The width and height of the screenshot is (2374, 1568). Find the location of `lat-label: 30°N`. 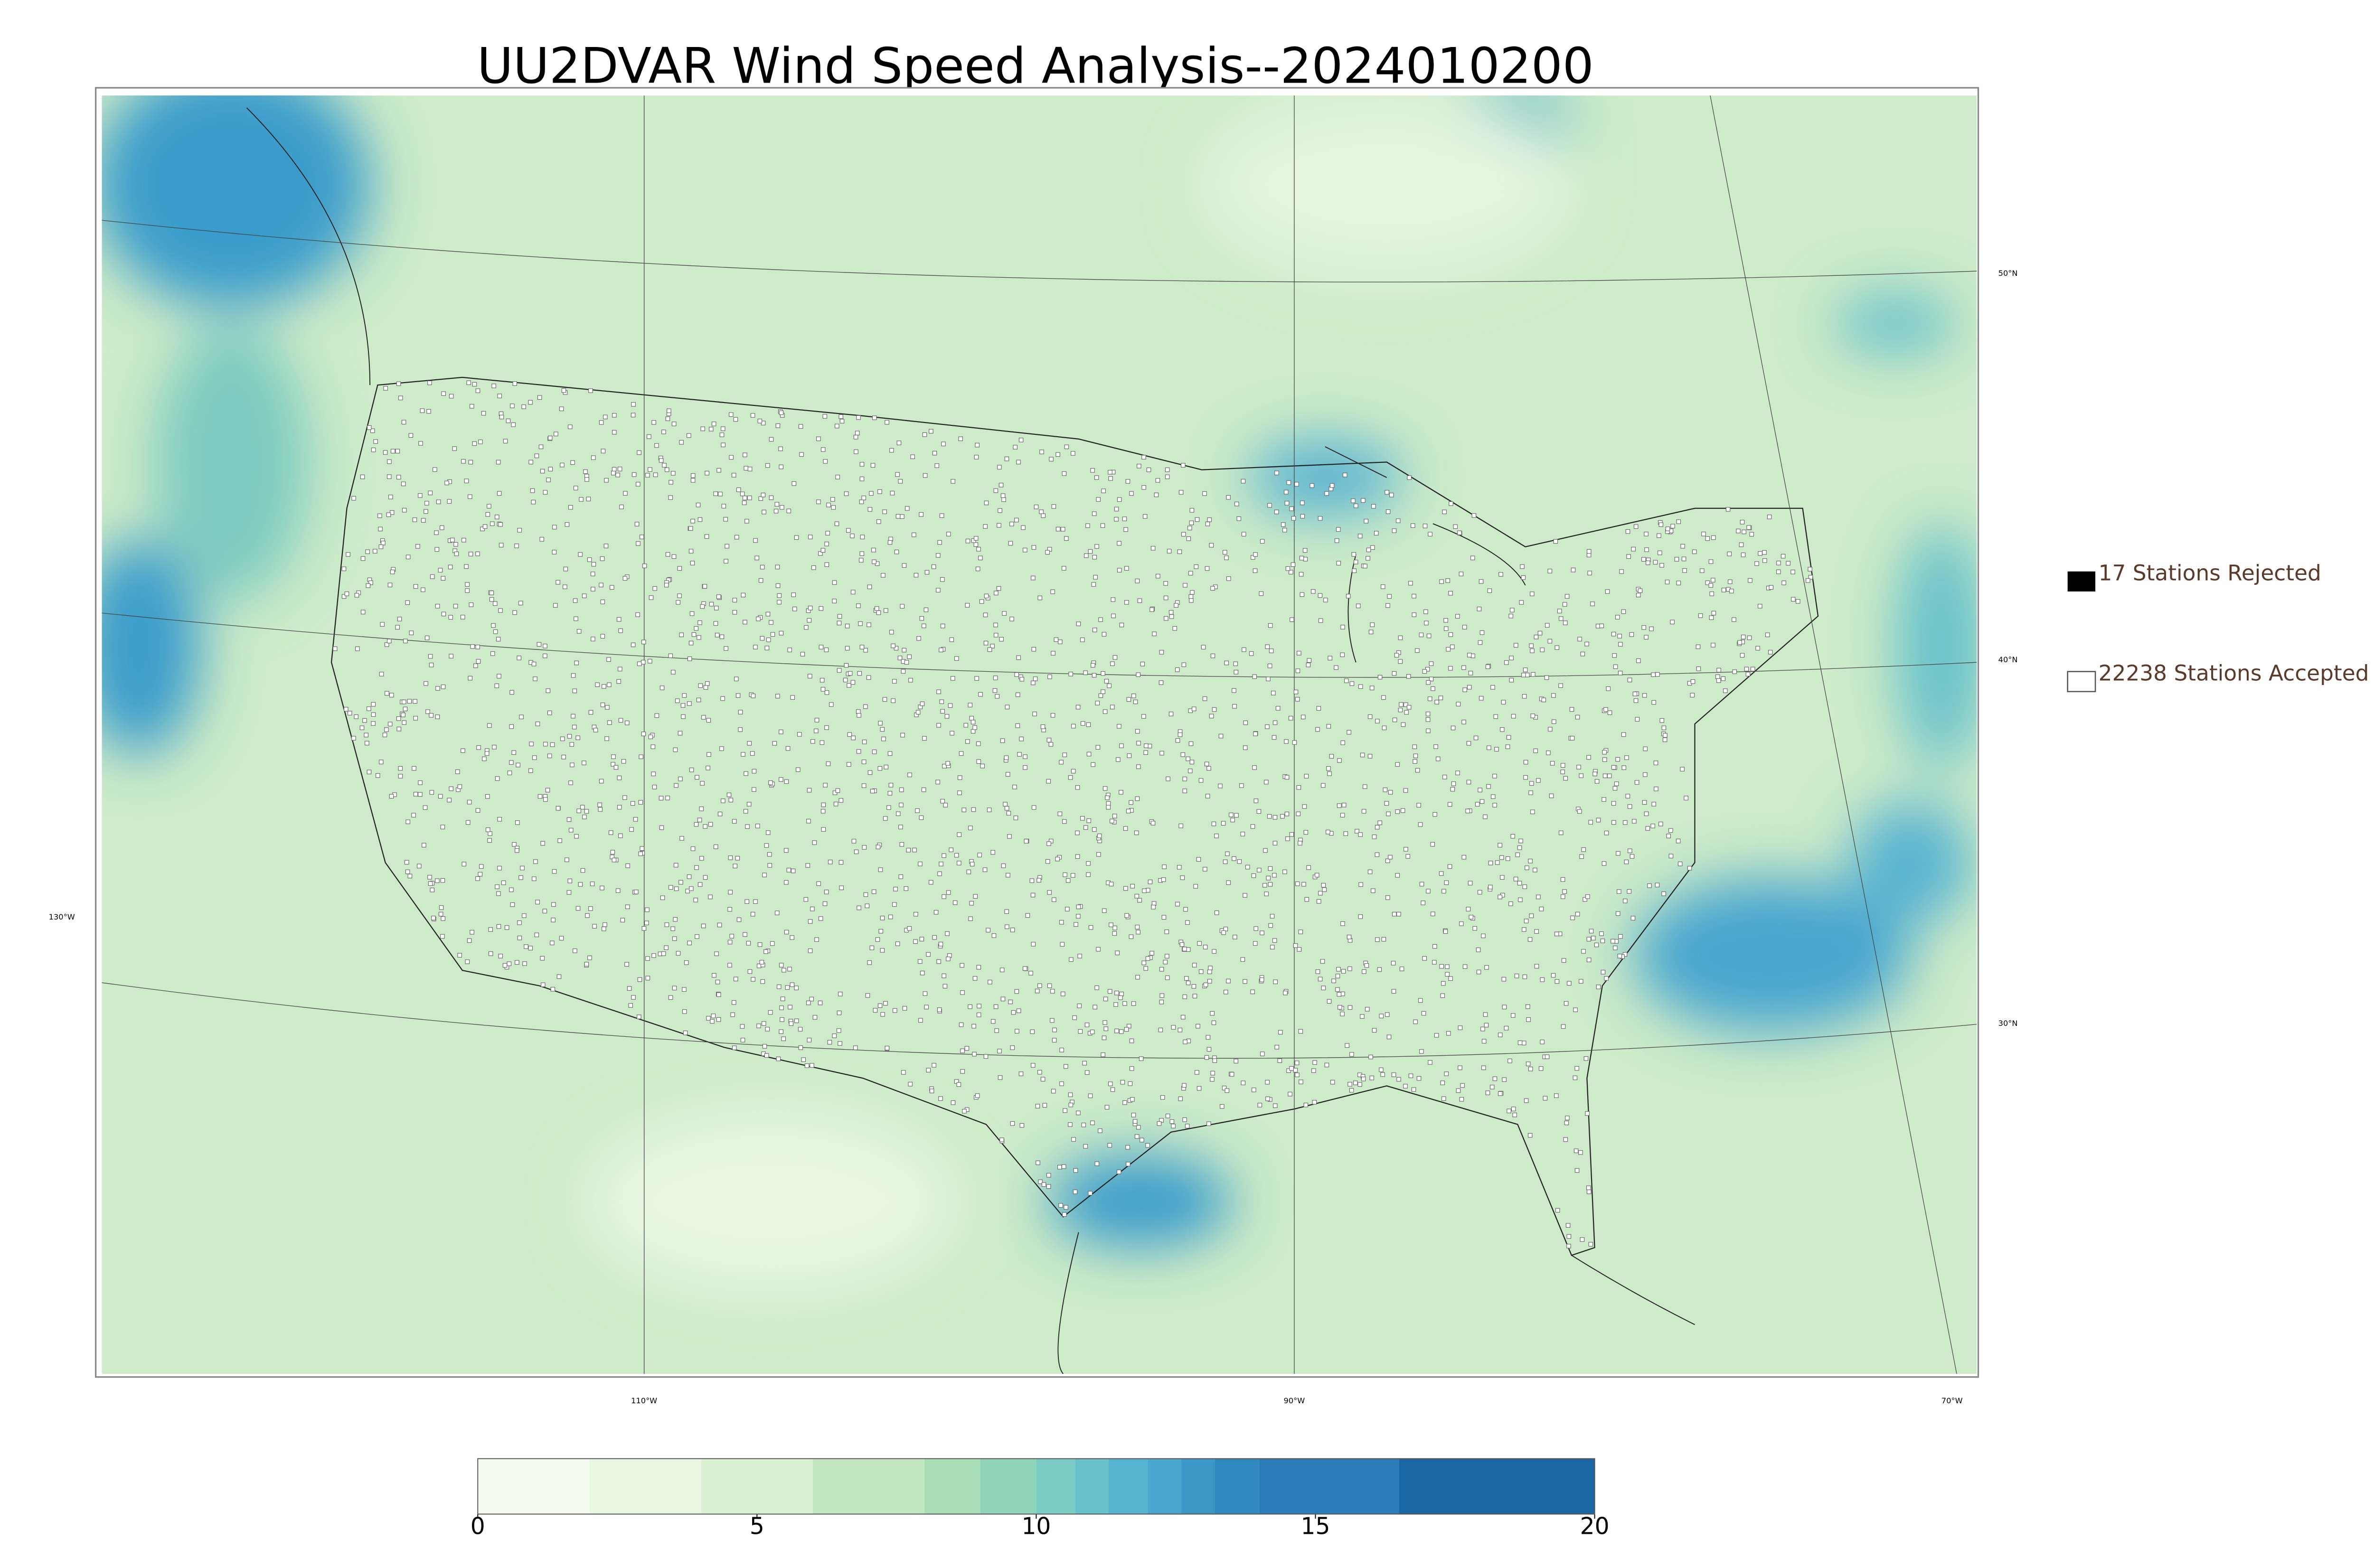

lat-label: 30°N is located at coordinates (2008, 1024).